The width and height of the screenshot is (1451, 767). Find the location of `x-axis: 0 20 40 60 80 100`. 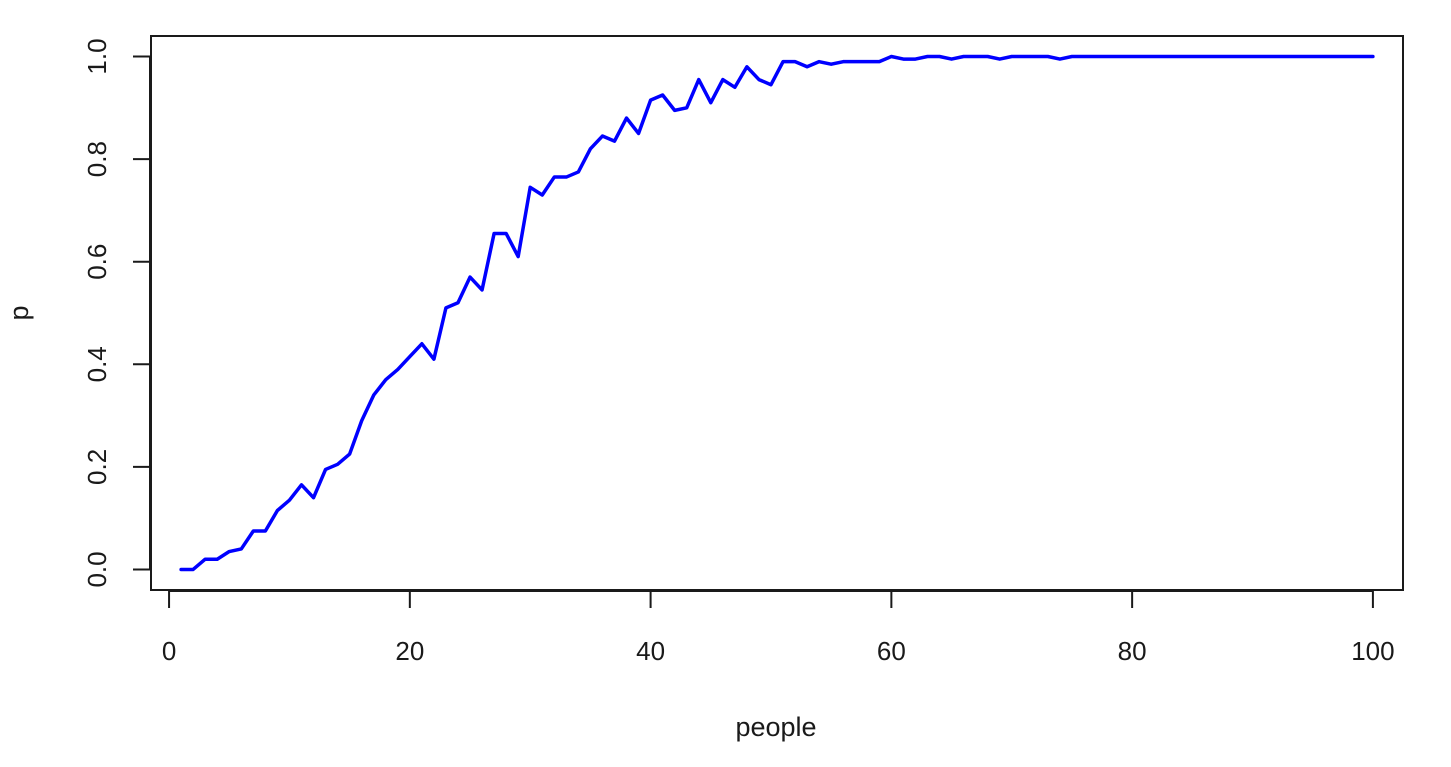

x-axis: 0 20 40 60 80 100 is located at coordinates (778, 628).